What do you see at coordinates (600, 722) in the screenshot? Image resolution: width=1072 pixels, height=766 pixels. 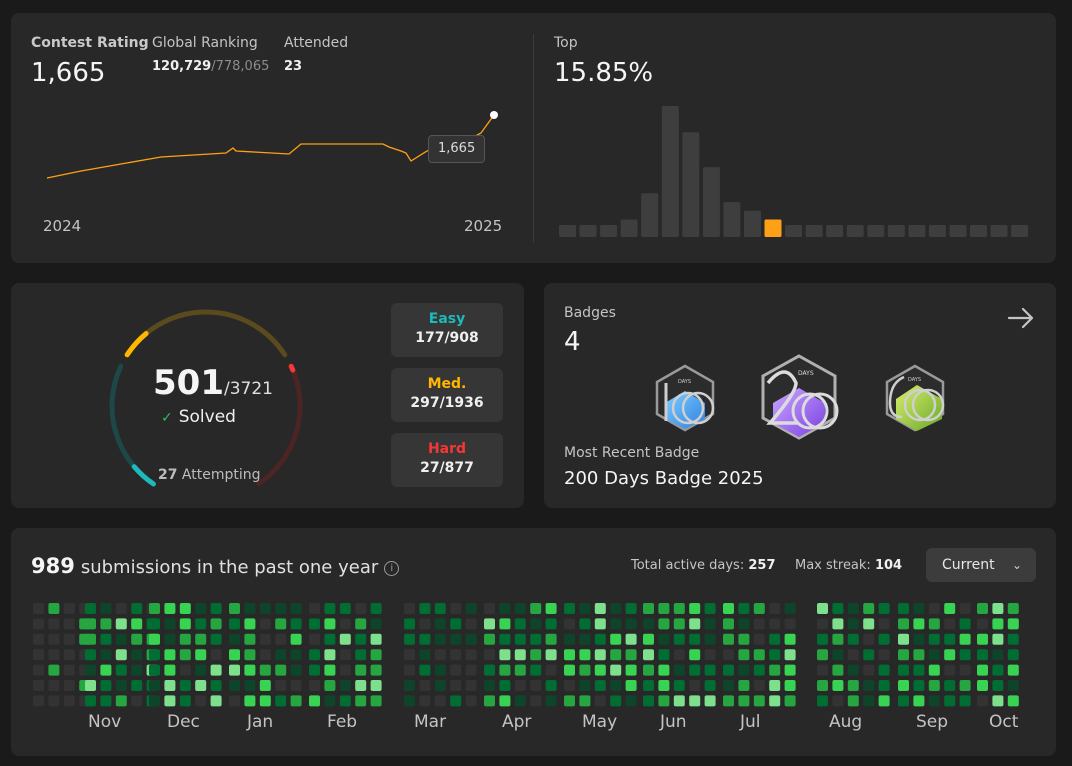 I see `month-label: May` at bounding box center [600, 722].